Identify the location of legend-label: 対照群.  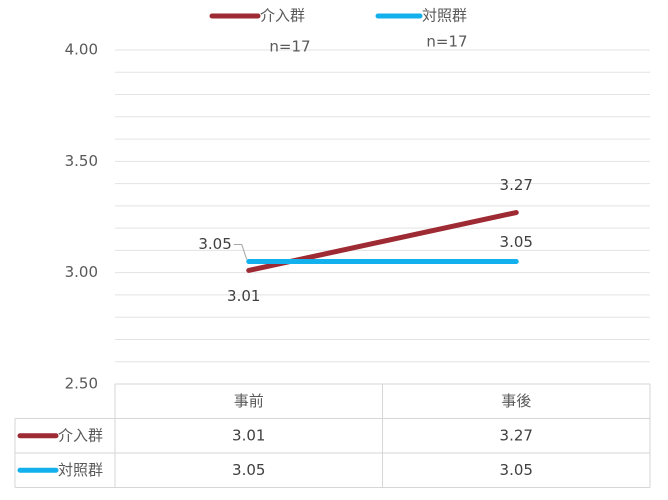
(444, 16).